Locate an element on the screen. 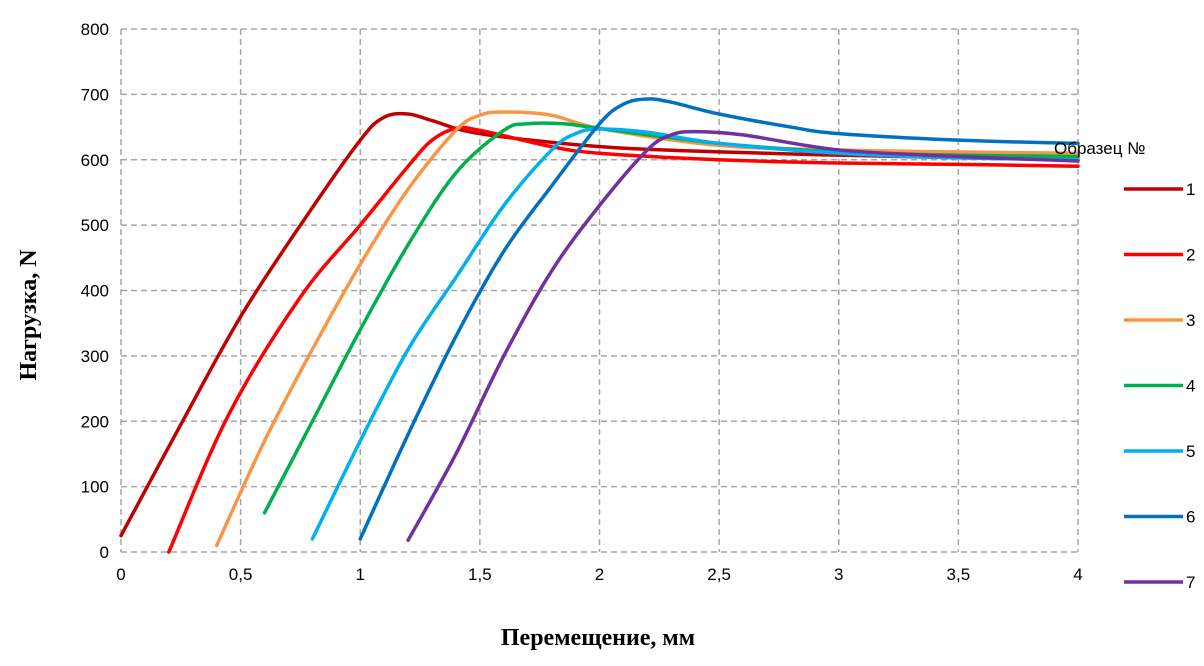  x-tick-labels: 0 0,5 1 1,5 2 2,5 3 3,5 4 is located at coordinates (599, 574).